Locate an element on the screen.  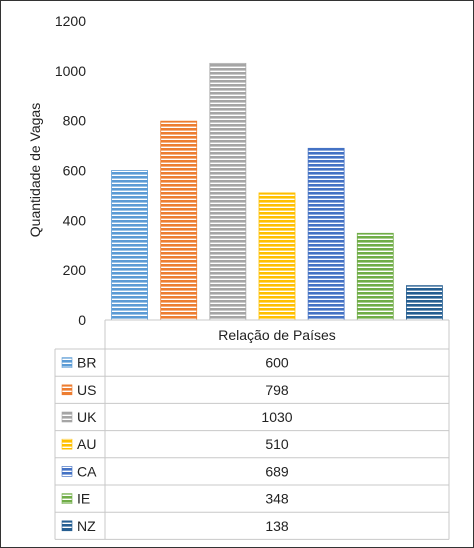
bar-br is located at coordinates (129, 245).